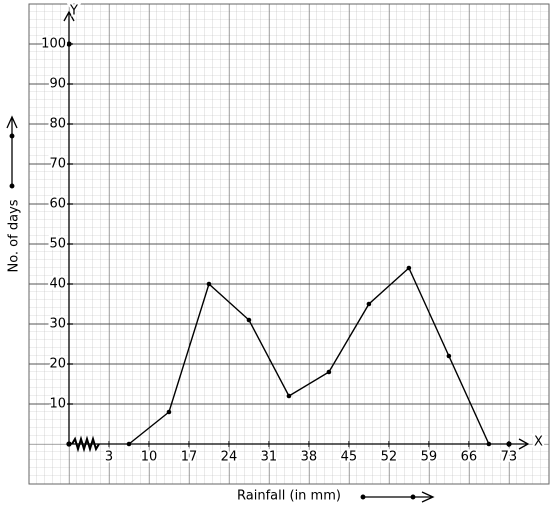 This screenshot has width=554, height=510. What do you see at coordinates (57, 124) in the screenshot?
I see `y-tick-label: 80` at bounding box center [57, 124].